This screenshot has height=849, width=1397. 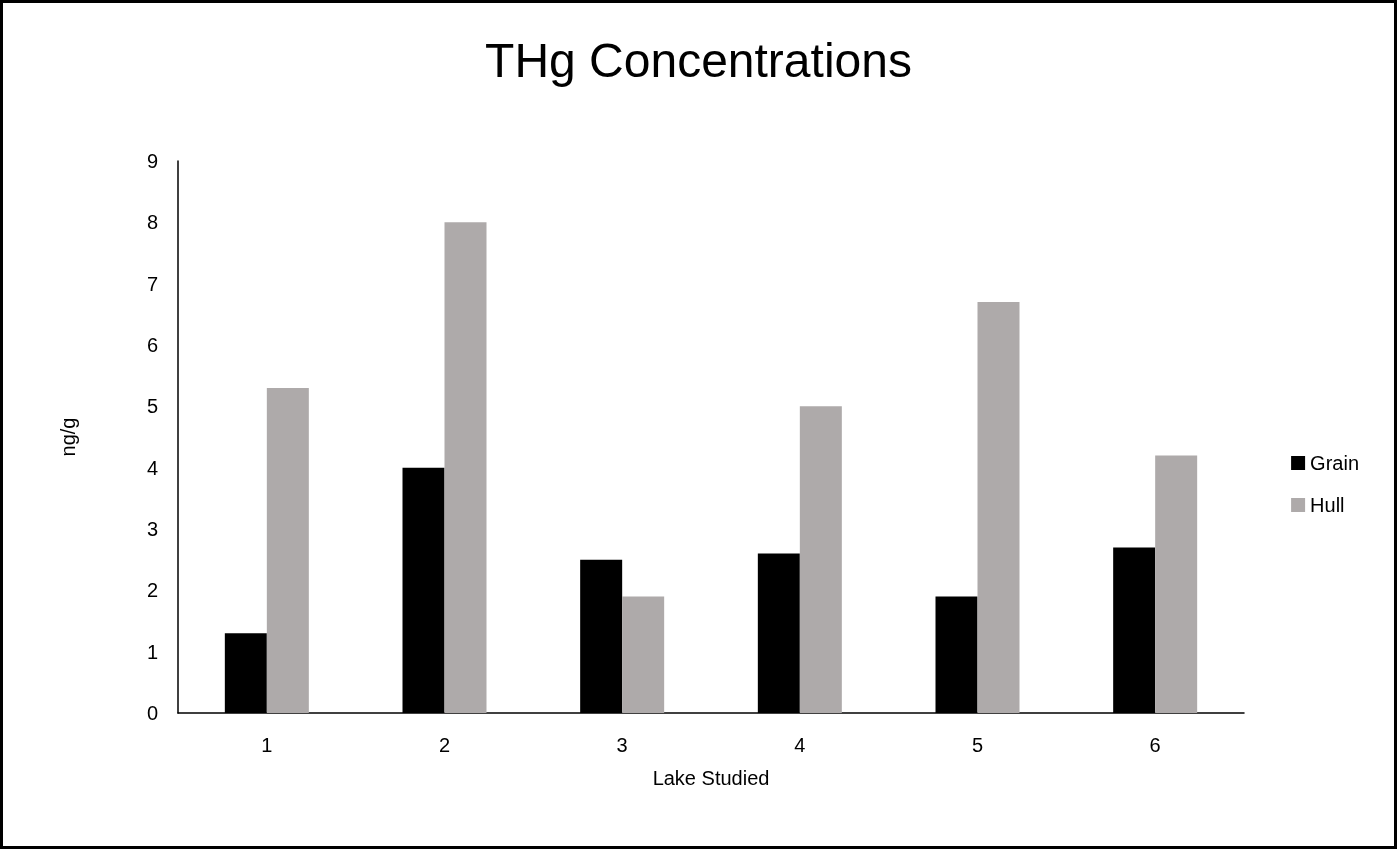 I want to click on x-axis-title: Lake Studied, so click(x=711, y=778).